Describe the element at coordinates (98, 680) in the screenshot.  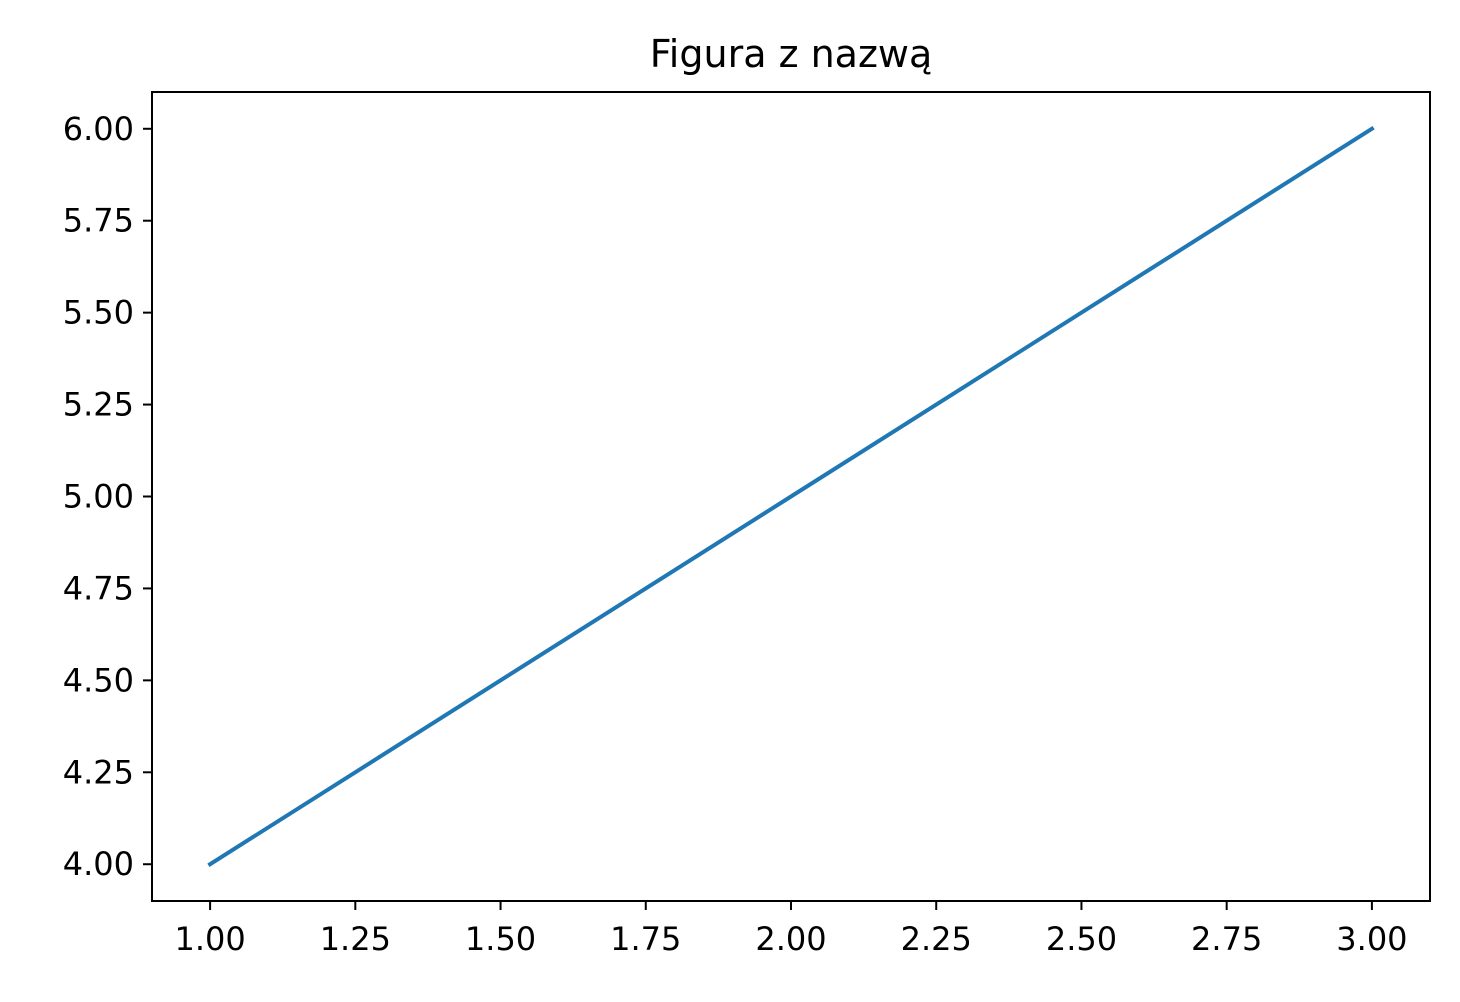
I see `y-tick-label: 4.50` at that location.